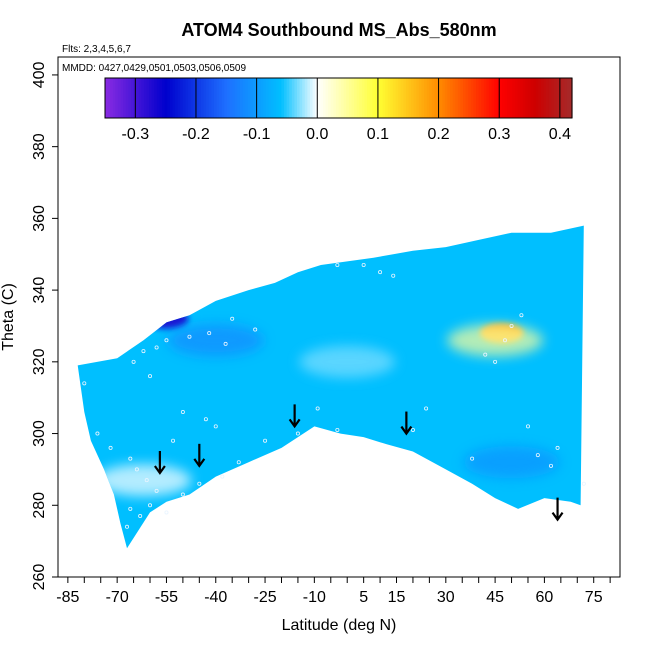 The image size is (650, 650). What do you see at coordinates (378, 134) in the screenshot?
I see `colorbar-tick-label: 0.1` at bounding box center [378, 134].